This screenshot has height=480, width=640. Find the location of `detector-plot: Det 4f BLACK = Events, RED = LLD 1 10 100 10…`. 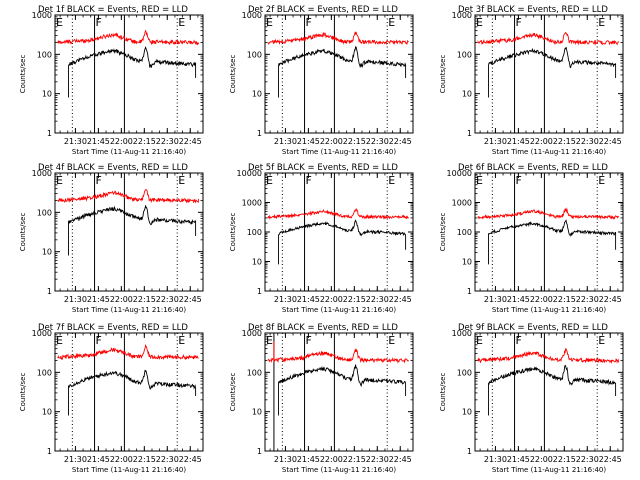

detector-plot: Det 4f BLACK = Events, RED = LLD 1 10 100 10… is located at coordinates (111, 238).